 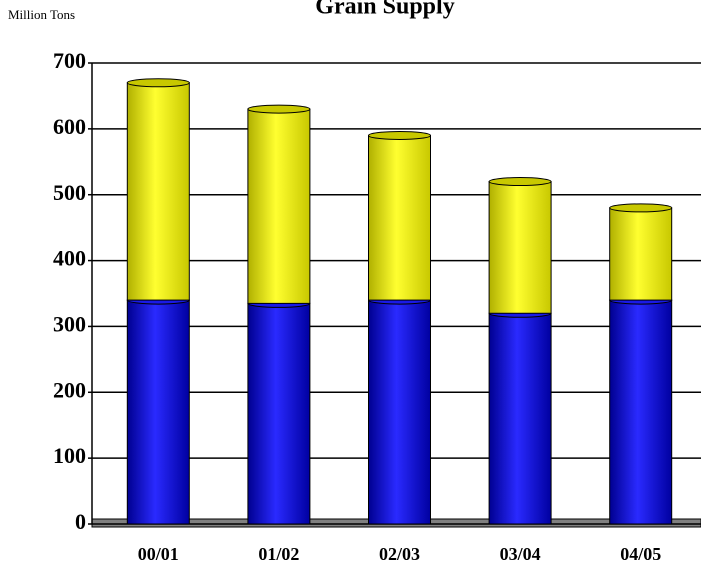 I want to click on y-tick-label: 500, so click(x=69, y=192).